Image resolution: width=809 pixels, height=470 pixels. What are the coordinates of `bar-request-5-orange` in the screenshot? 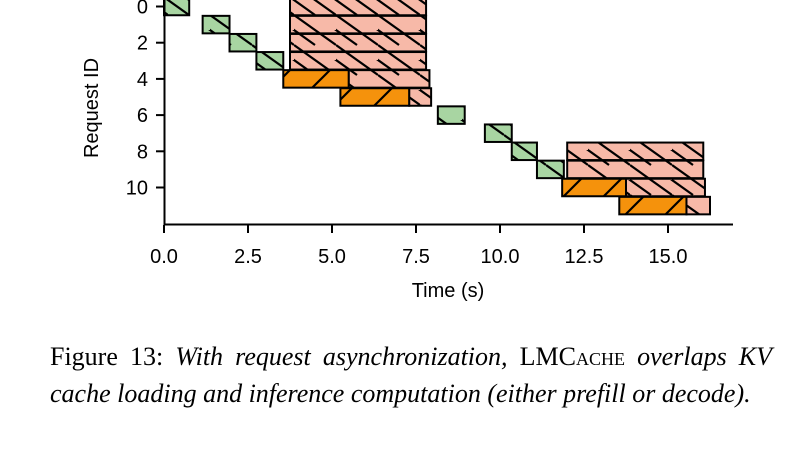 It's located at (375, 97).